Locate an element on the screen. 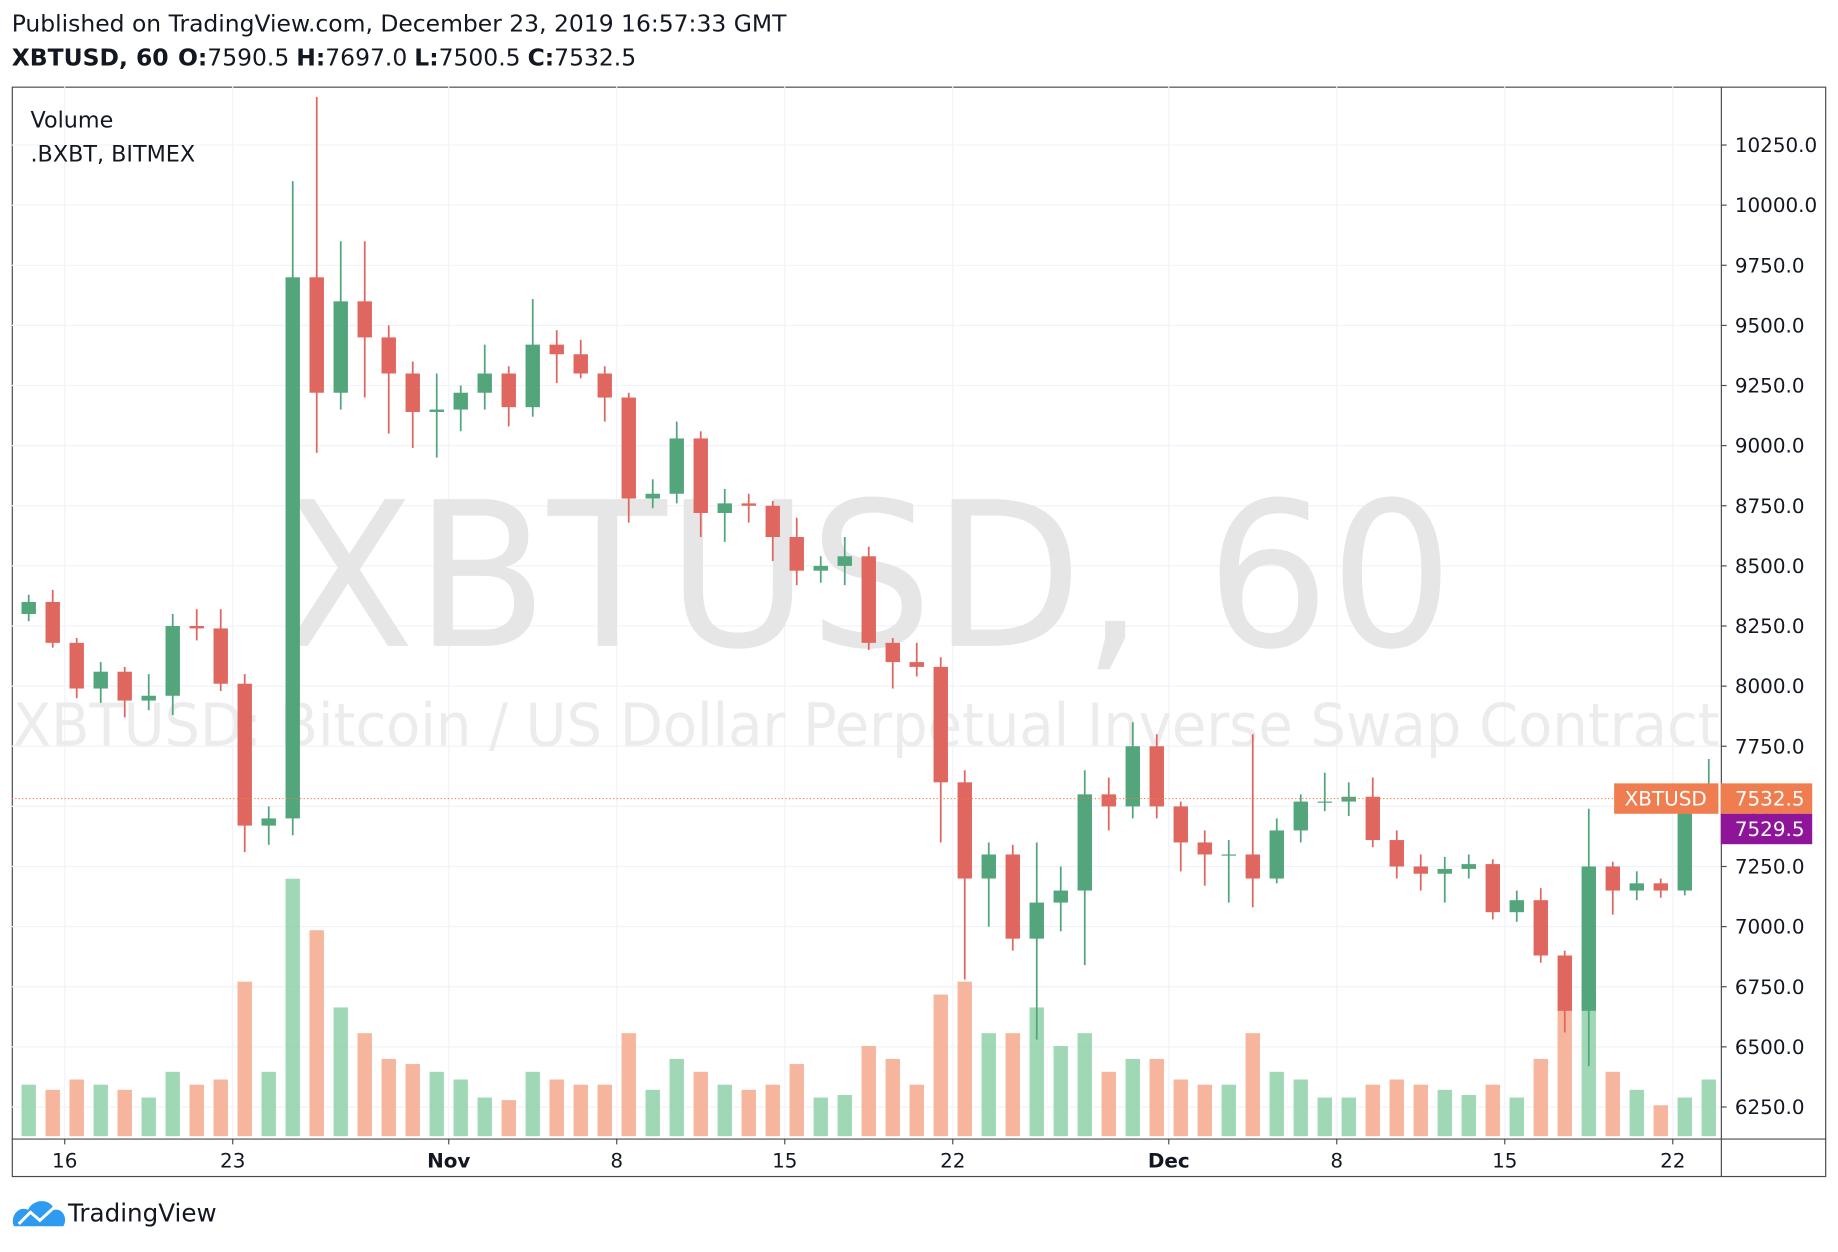 The height and width of the screenshot is (1252, 1838). x-tick-label: 15 is located at coordinates (1504, 1161).